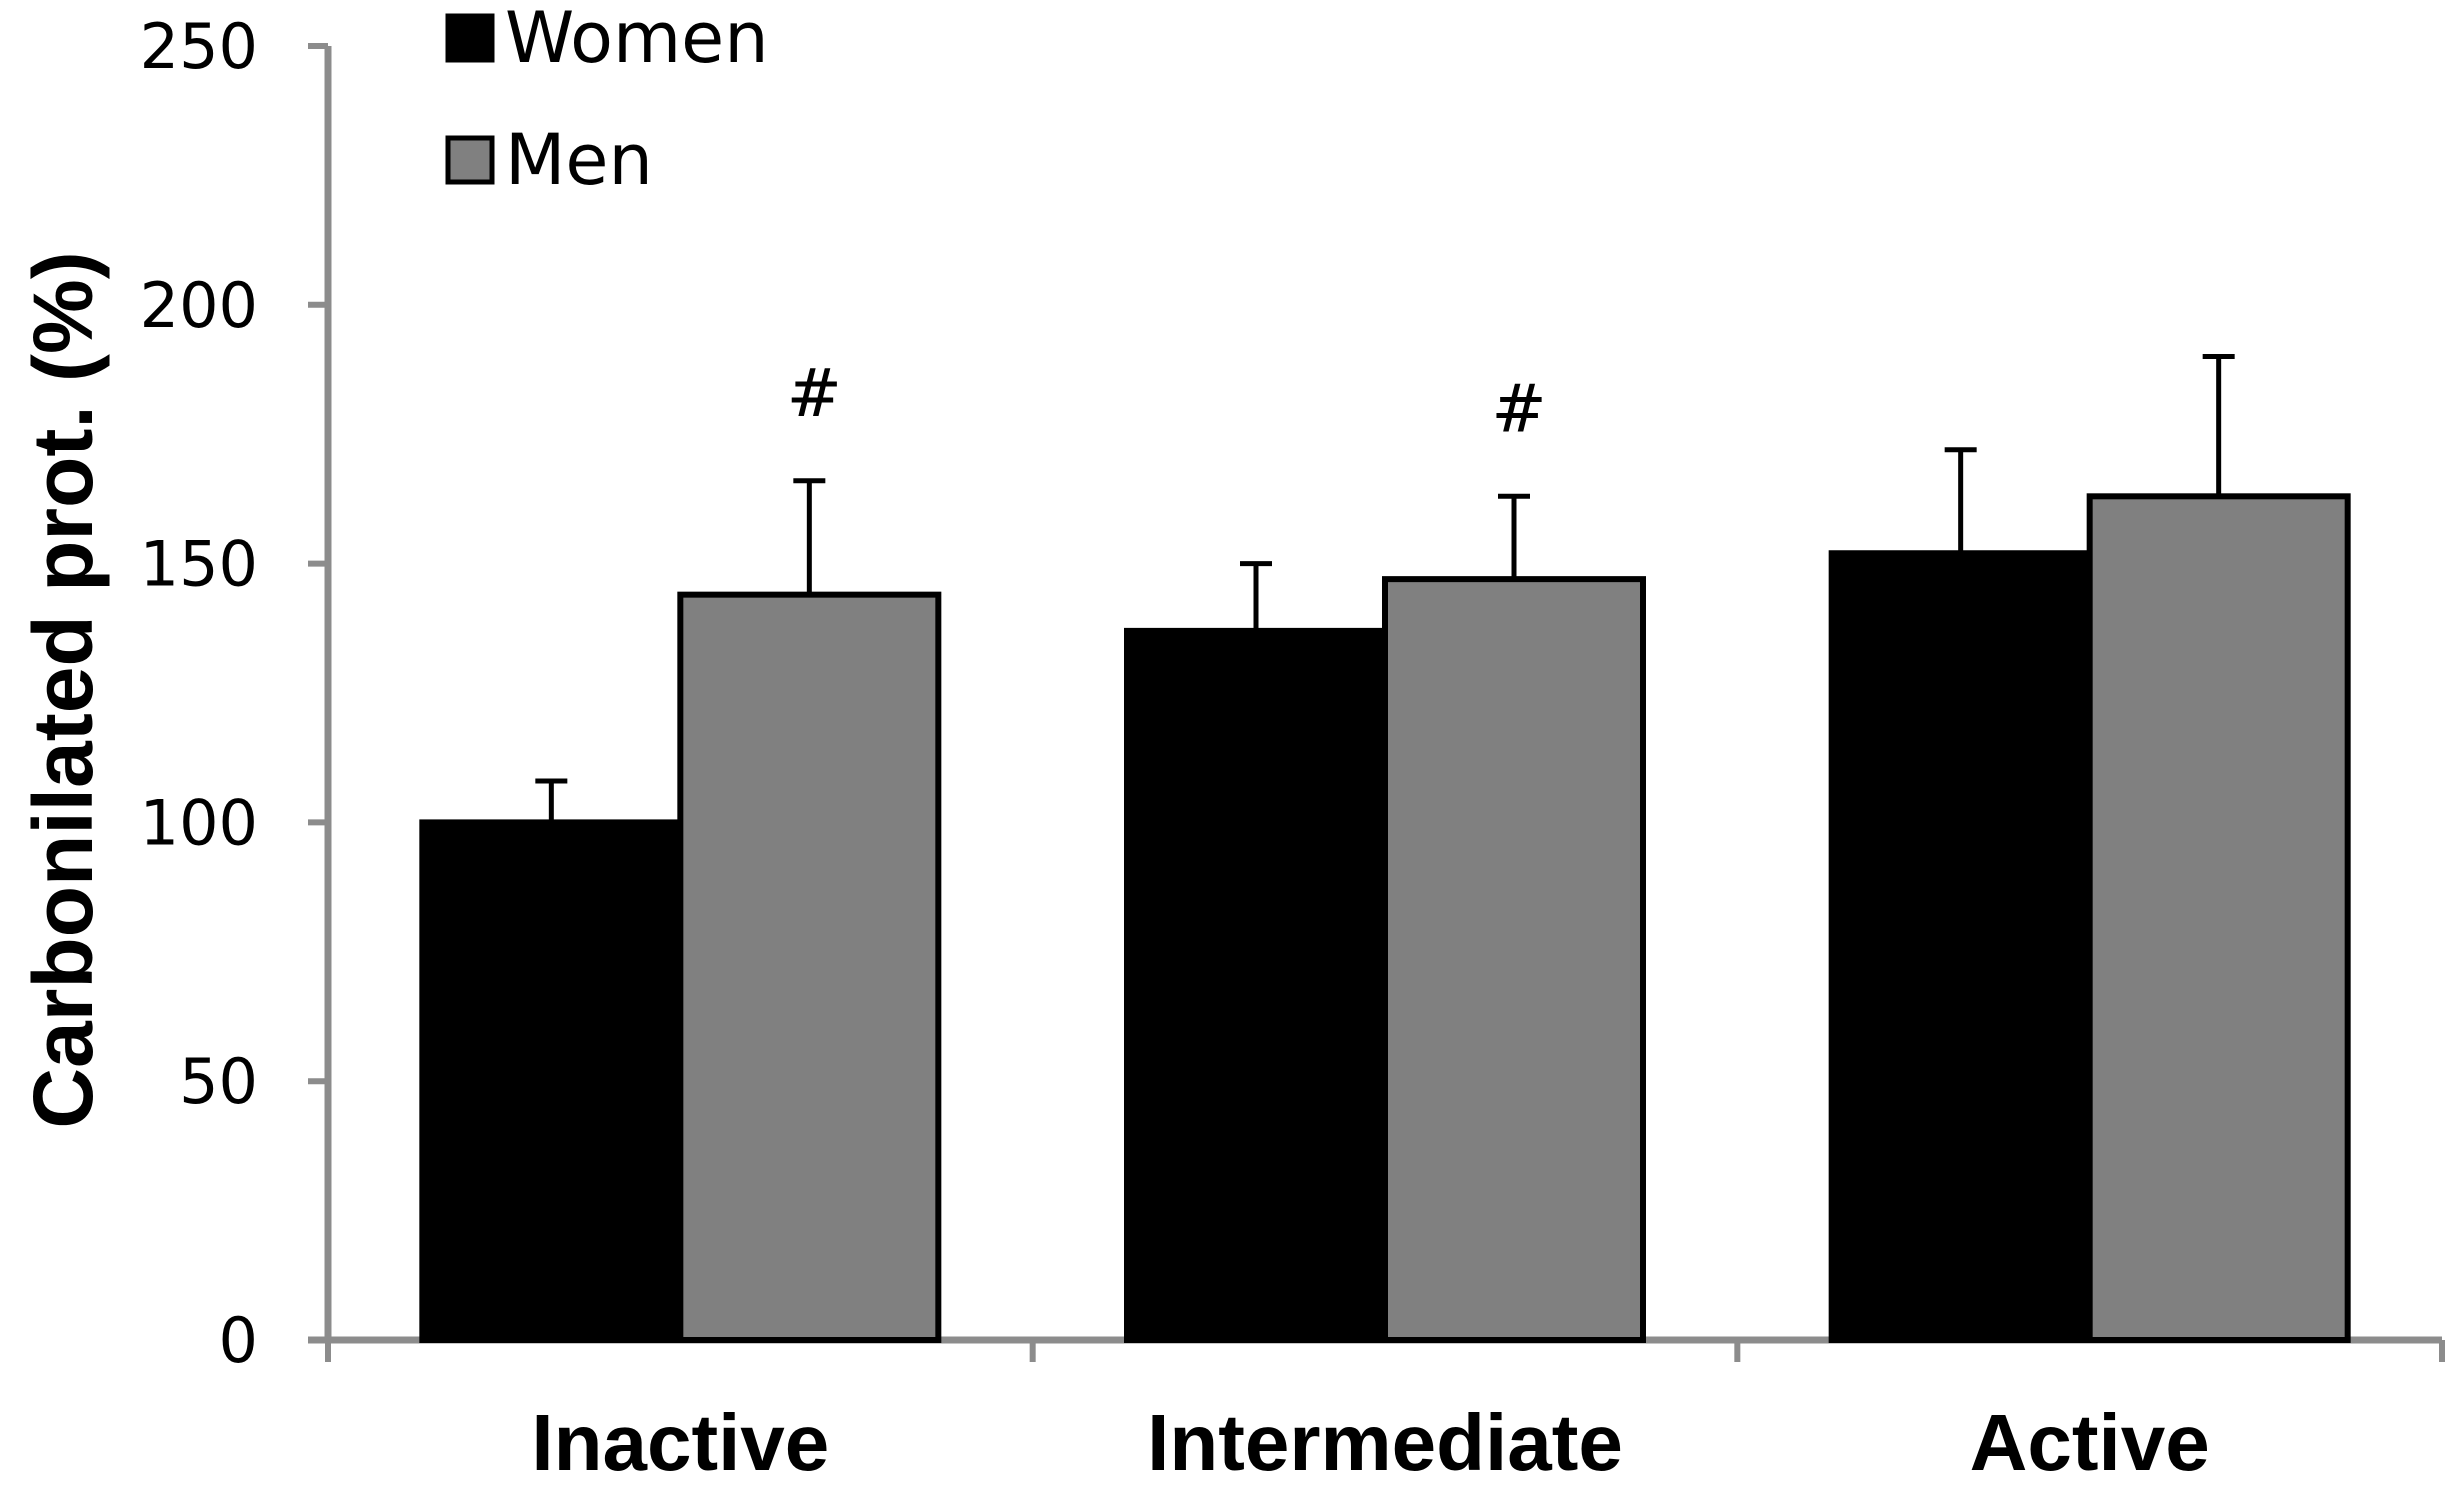 The image size is (2451, 1485). Describe the element at coordinates (199, 564) in the screenshot. I see `y-tick-label: 150` at that location.